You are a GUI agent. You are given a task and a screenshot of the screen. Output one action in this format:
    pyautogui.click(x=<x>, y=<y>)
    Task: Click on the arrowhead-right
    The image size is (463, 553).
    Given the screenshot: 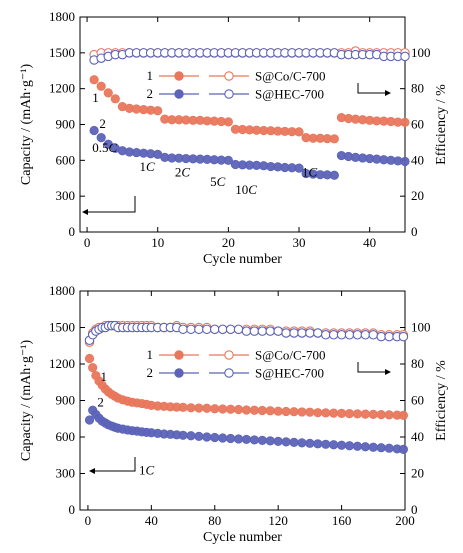 What is the action you would take?
    pyautogui.click(x=388, y=93)
    